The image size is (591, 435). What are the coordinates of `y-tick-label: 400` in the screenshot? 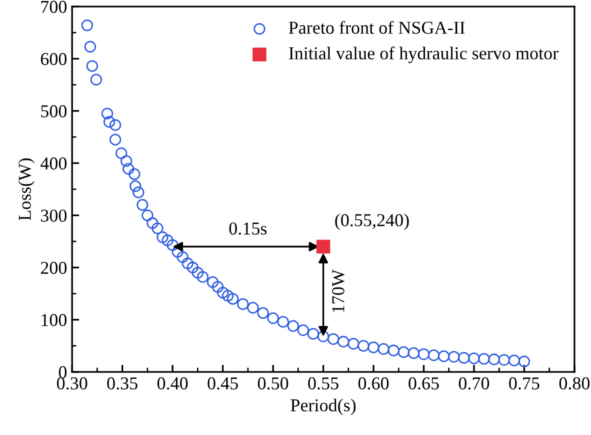 It's located at (53, 163).